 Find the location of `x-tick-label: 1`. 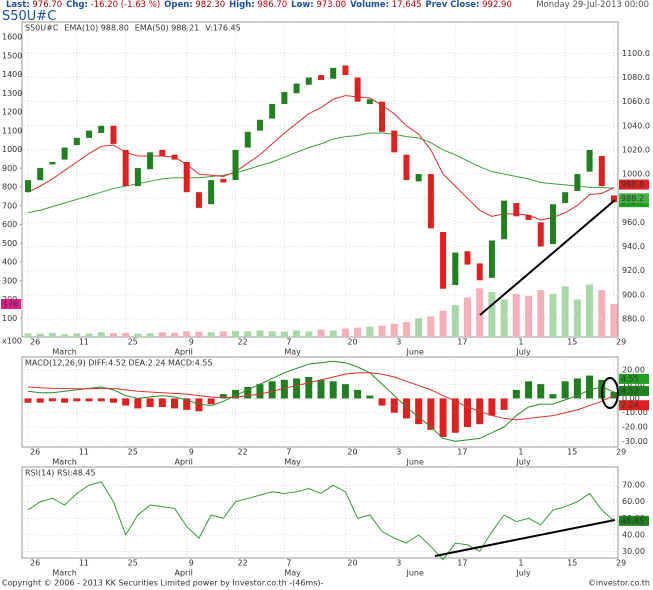

x-tick-label: 1 is located at coordinates (520, 563).